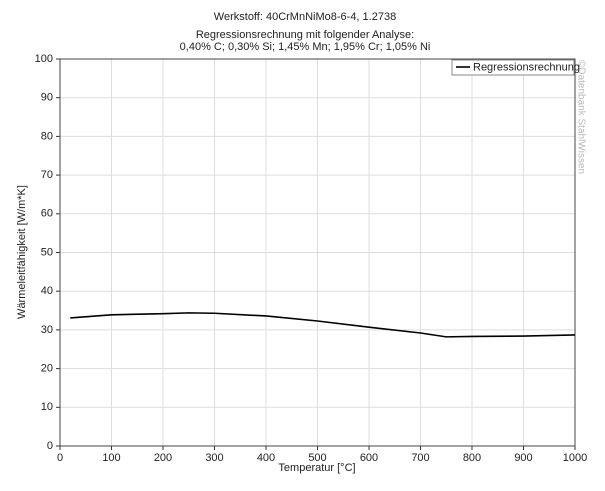 Image resolution: width=605 pixels, height=491 pixels. Describe the element at coordinates (266, 458) in the screenshot. I see `x-tick-label: 400` at that location.